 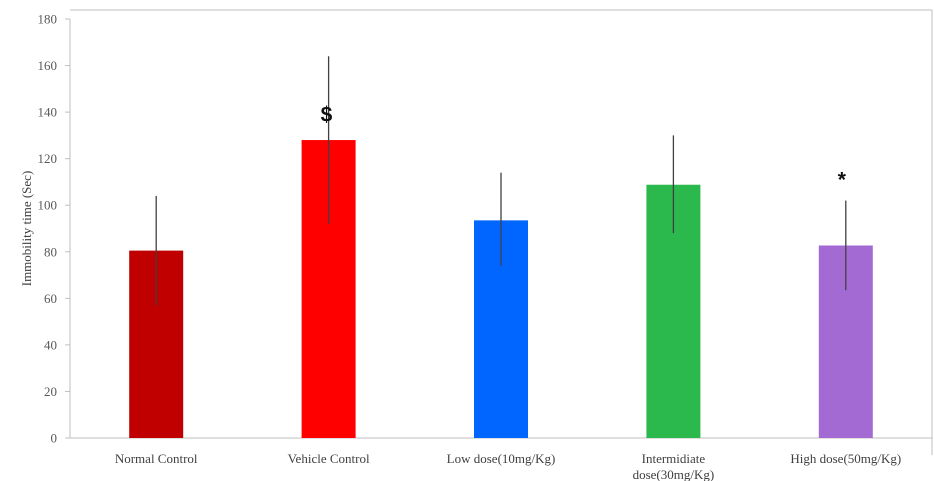 I want to click on y-tick-label: 0, so click(x=54, y=438).